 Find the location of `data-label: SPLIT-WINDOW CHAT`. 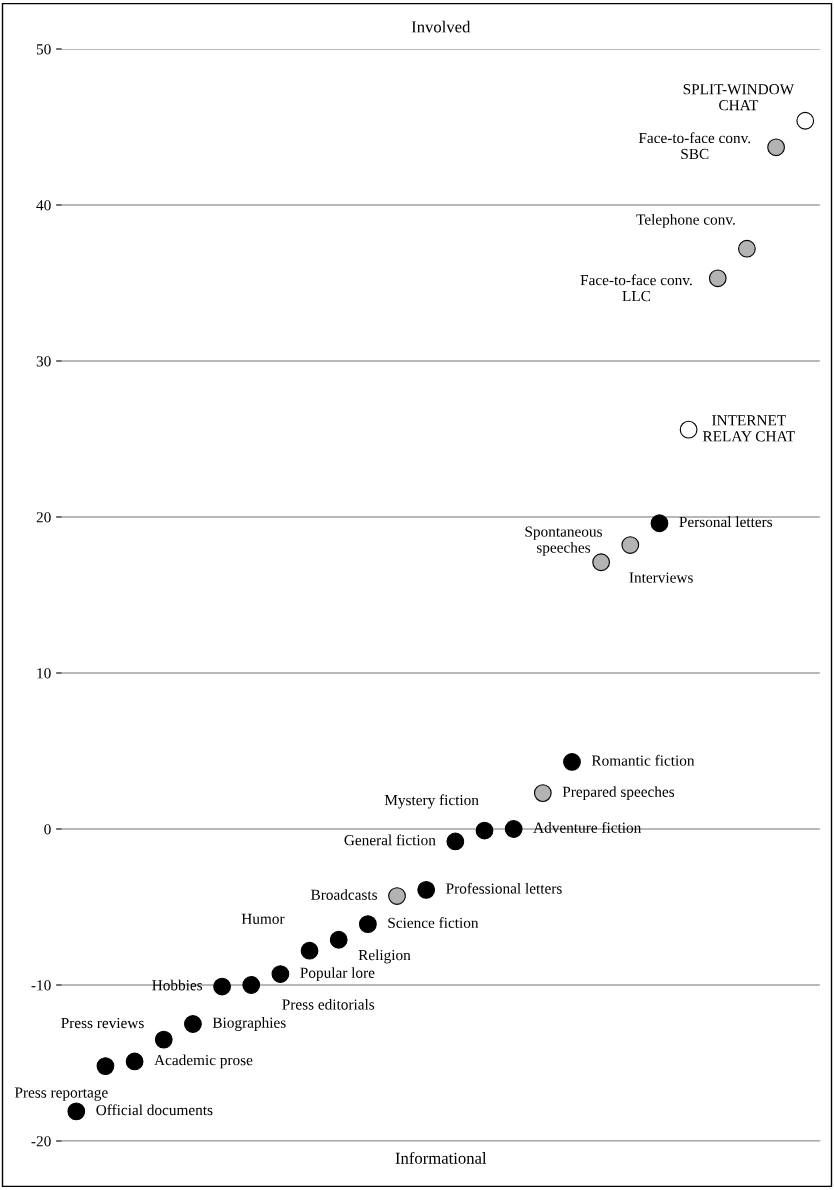

data-label: SPLIT-WINDOW CHAT is located at coordinates (739, 97).